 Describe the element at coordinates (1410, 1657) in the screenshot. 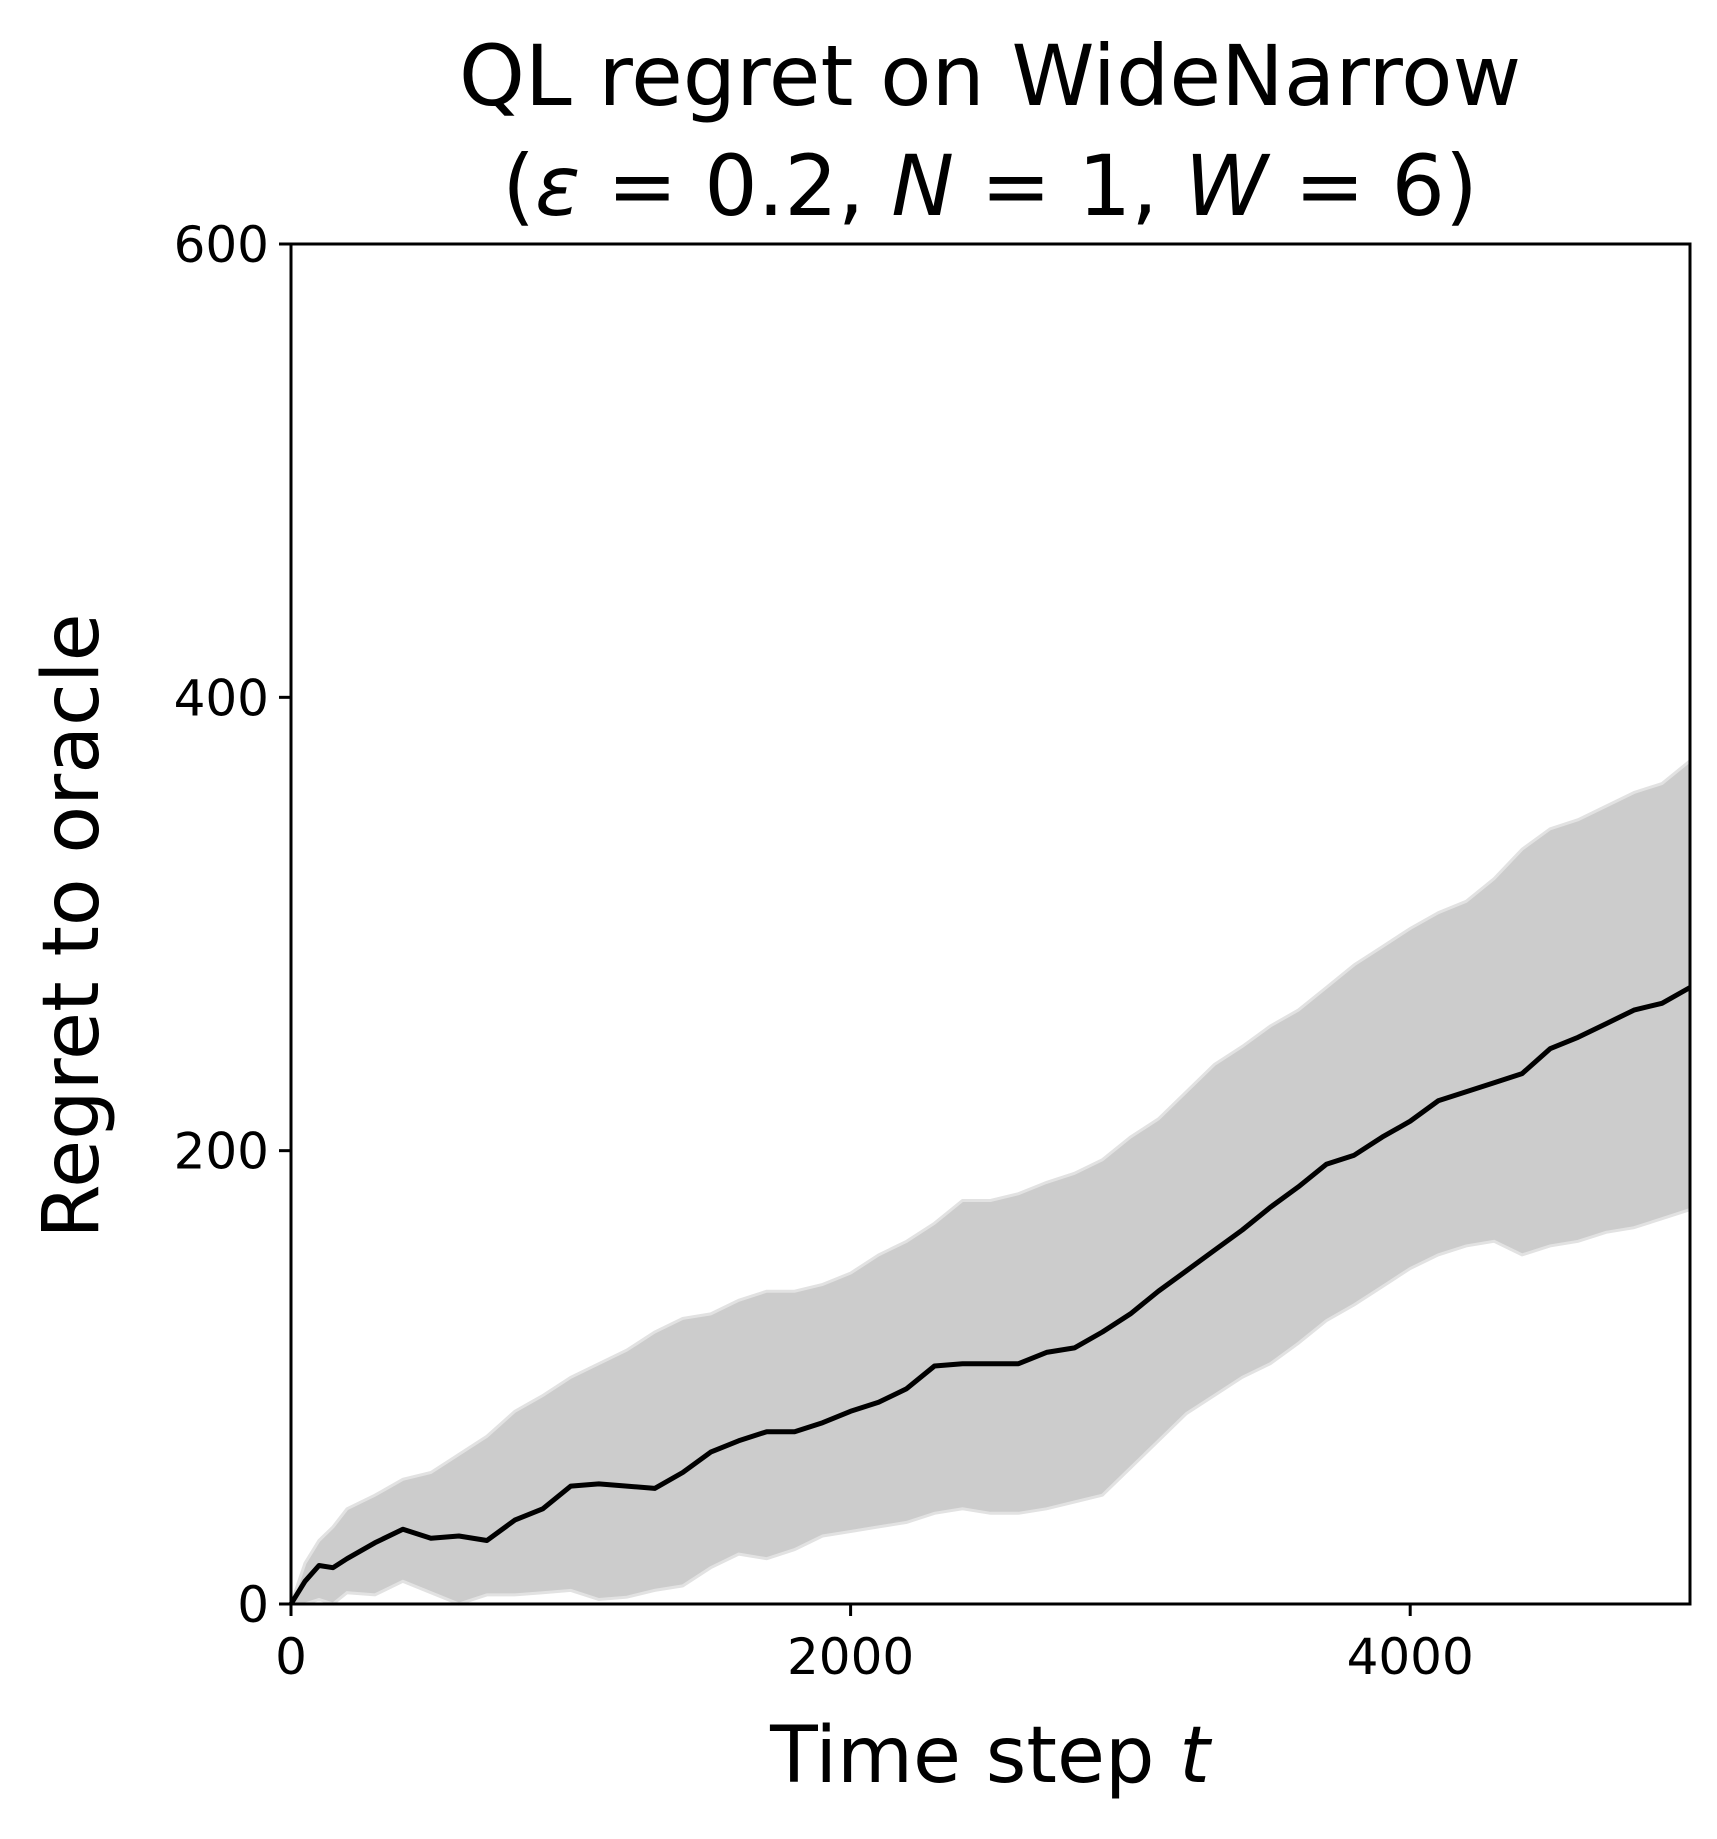

I see `x-tick-label: 4000` at that location.